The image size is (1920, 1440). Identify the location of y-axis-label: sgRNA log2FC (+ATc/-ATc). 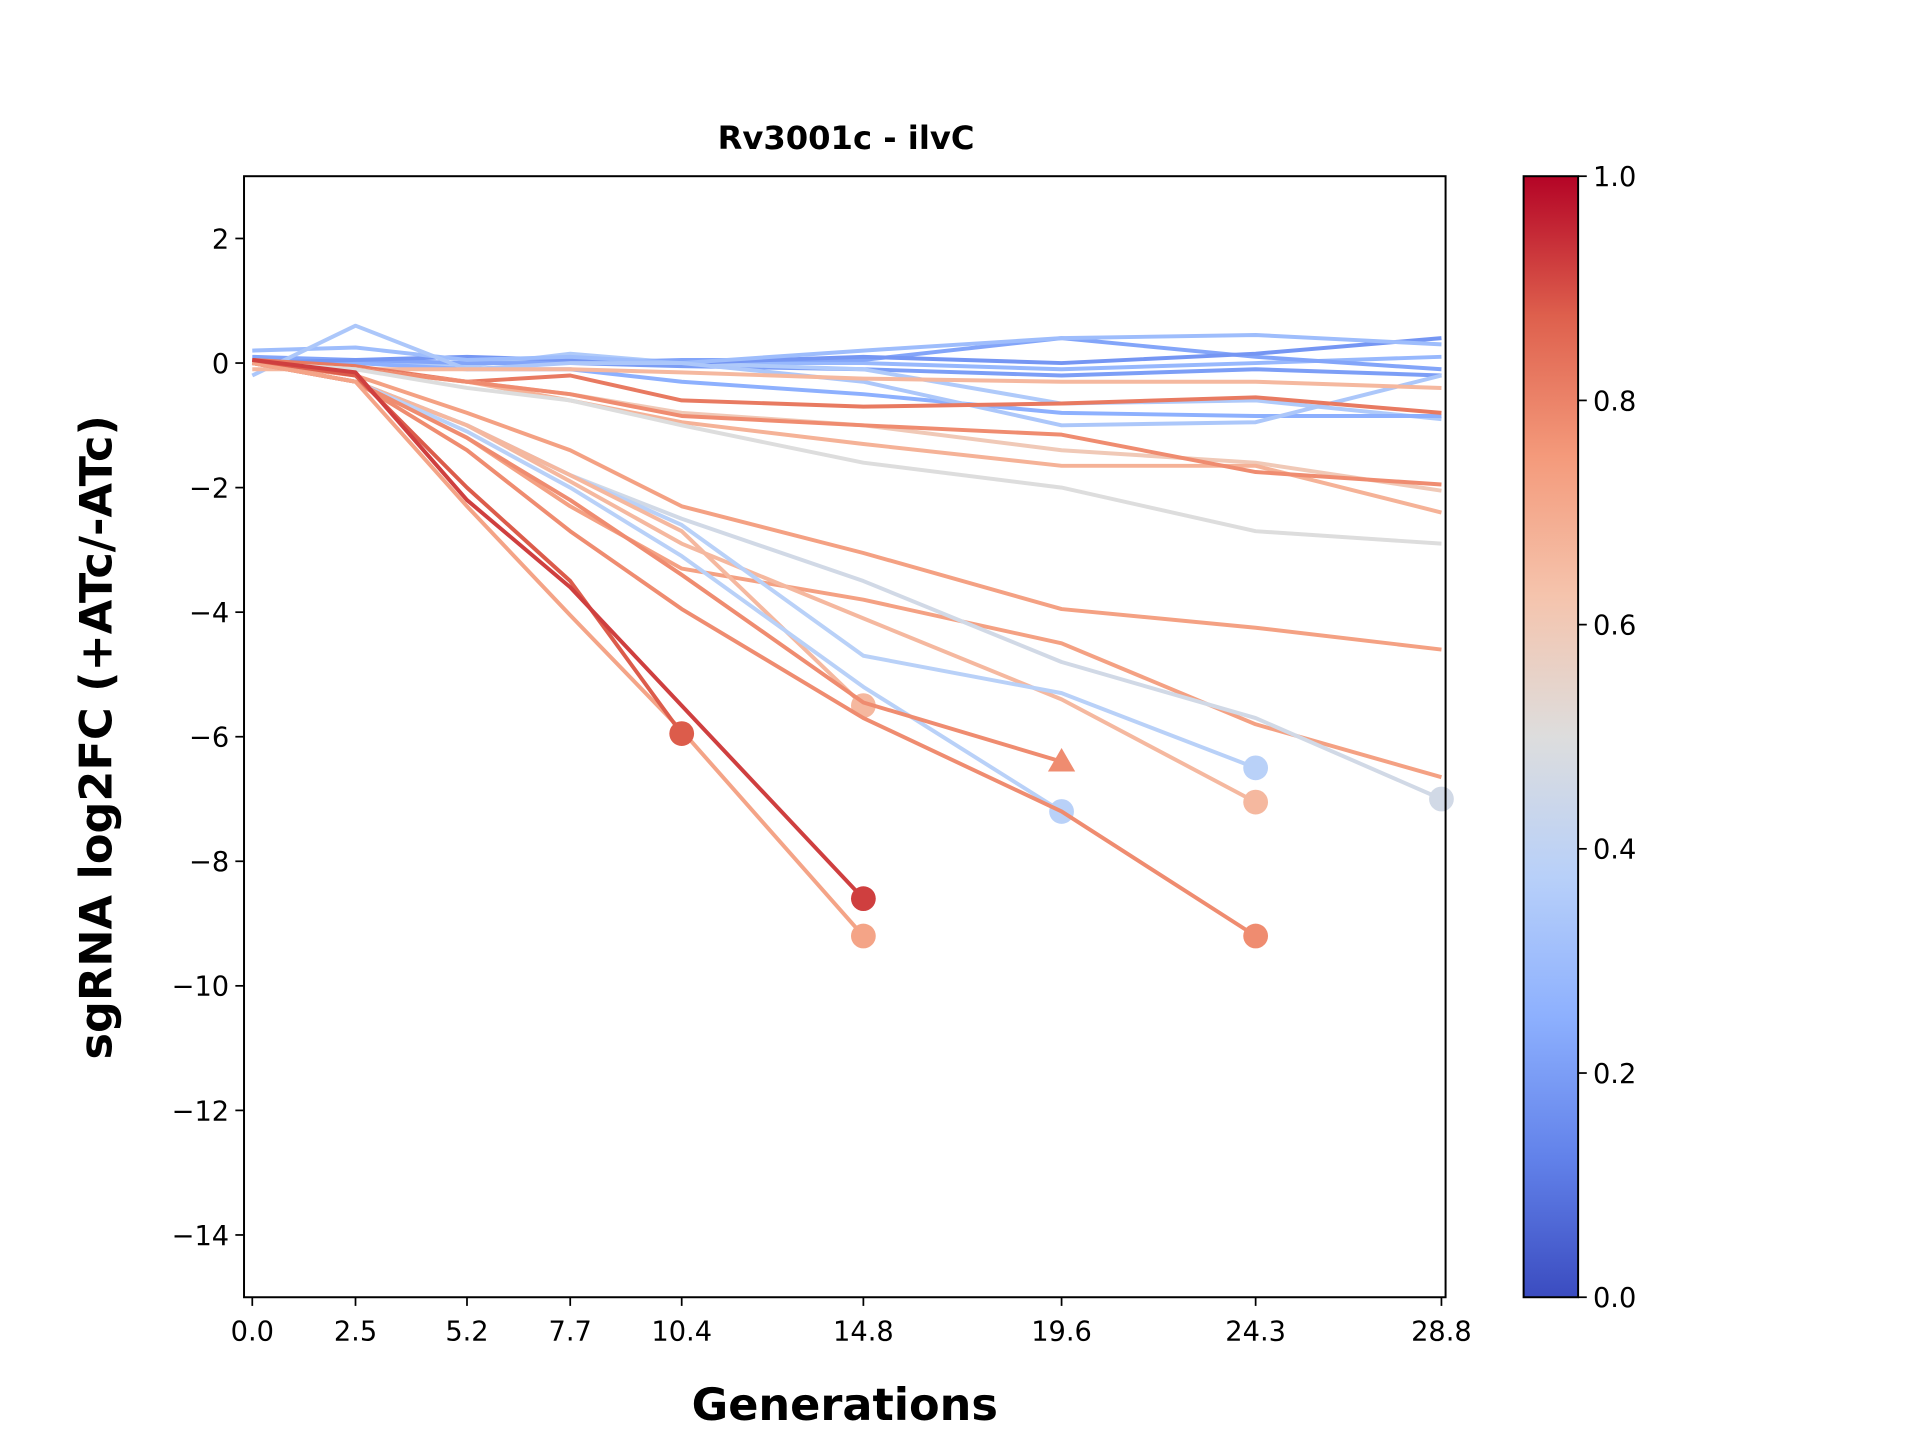
(96, 737).